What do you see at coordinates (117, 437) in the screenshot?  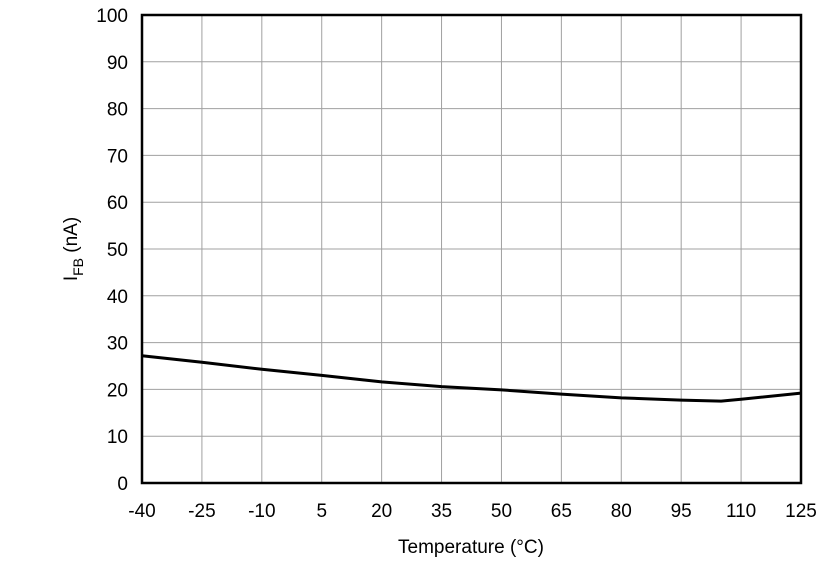 I see `y-tick-label: 10` at bounding box center [117, 437].